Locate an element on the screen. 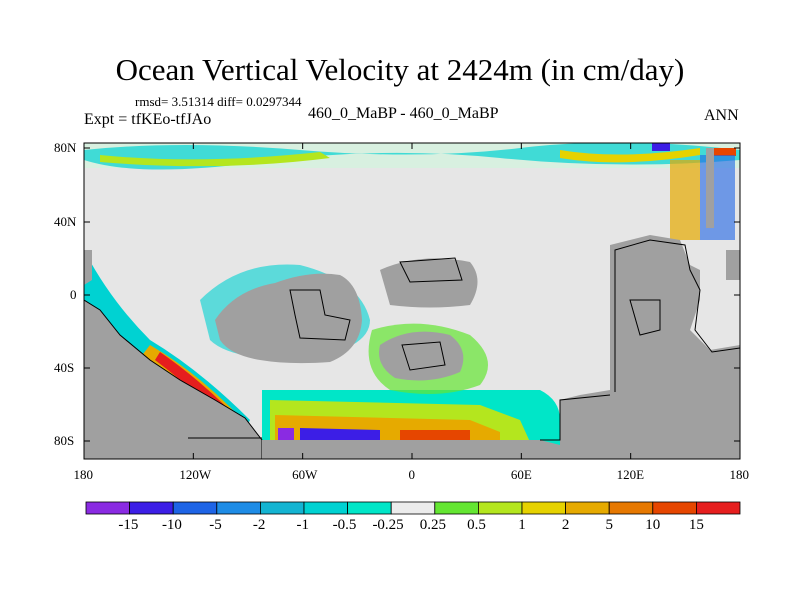  south-purple is located at coordinates (286, 434).